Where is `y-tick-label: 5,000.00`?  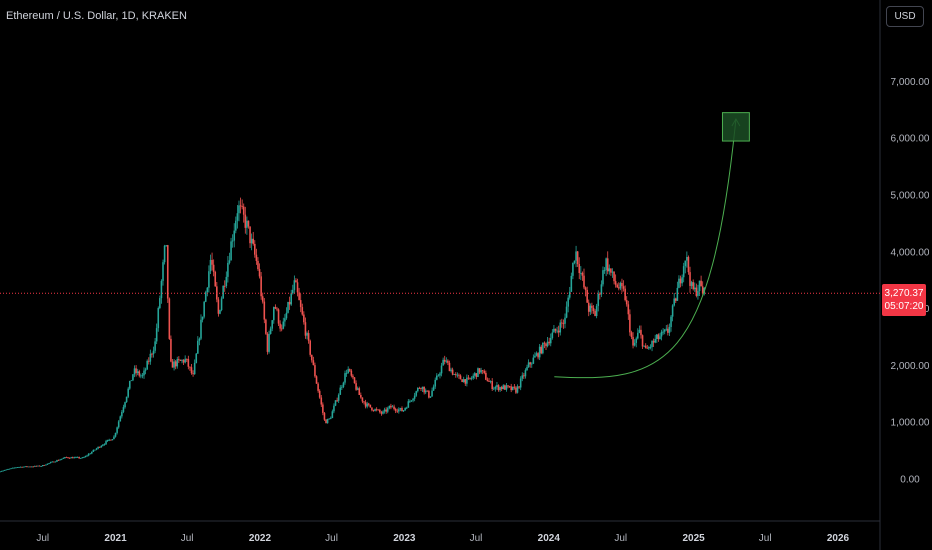
y-tick-label: 5,000.00 is located at coordinates (910, 196).